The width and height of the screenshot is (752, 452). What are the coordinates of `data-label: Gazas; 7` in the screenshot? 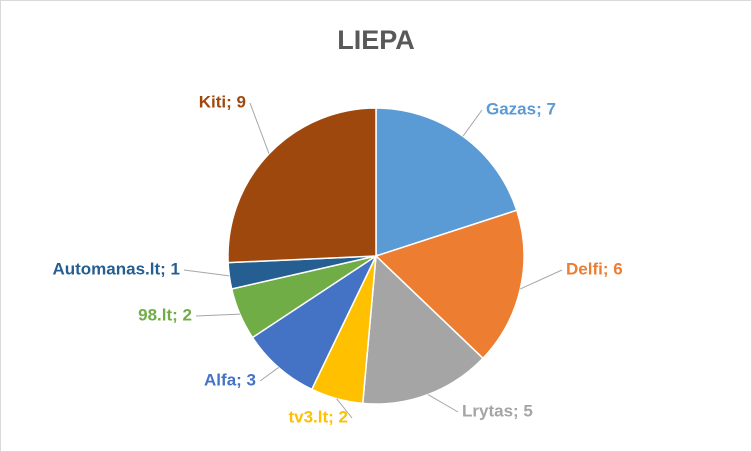 It's located at (521, 108).